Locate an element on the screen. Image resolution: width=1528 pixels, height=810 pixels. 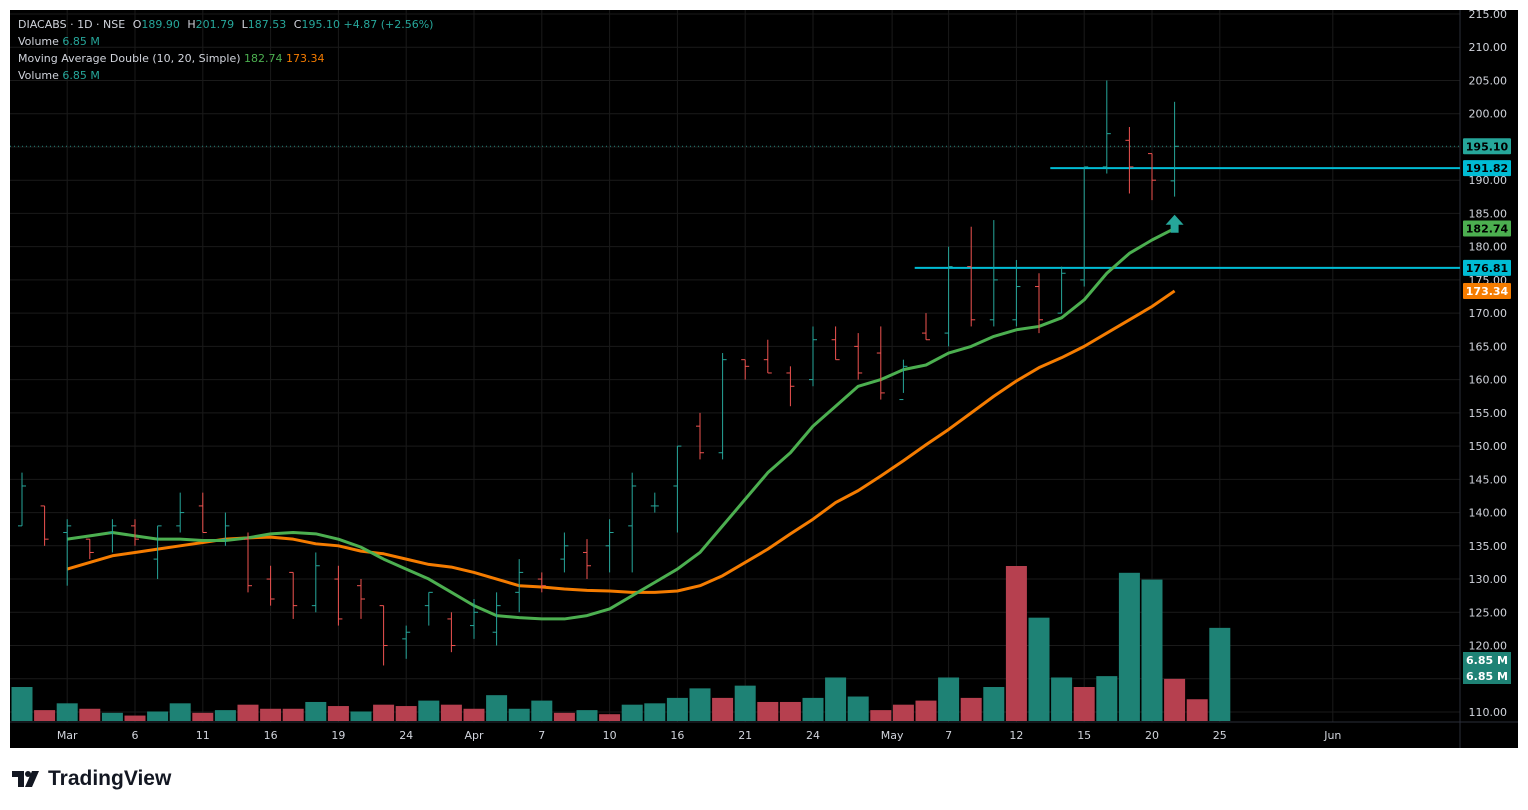
close-label: C is located at coordinates (297, 24).